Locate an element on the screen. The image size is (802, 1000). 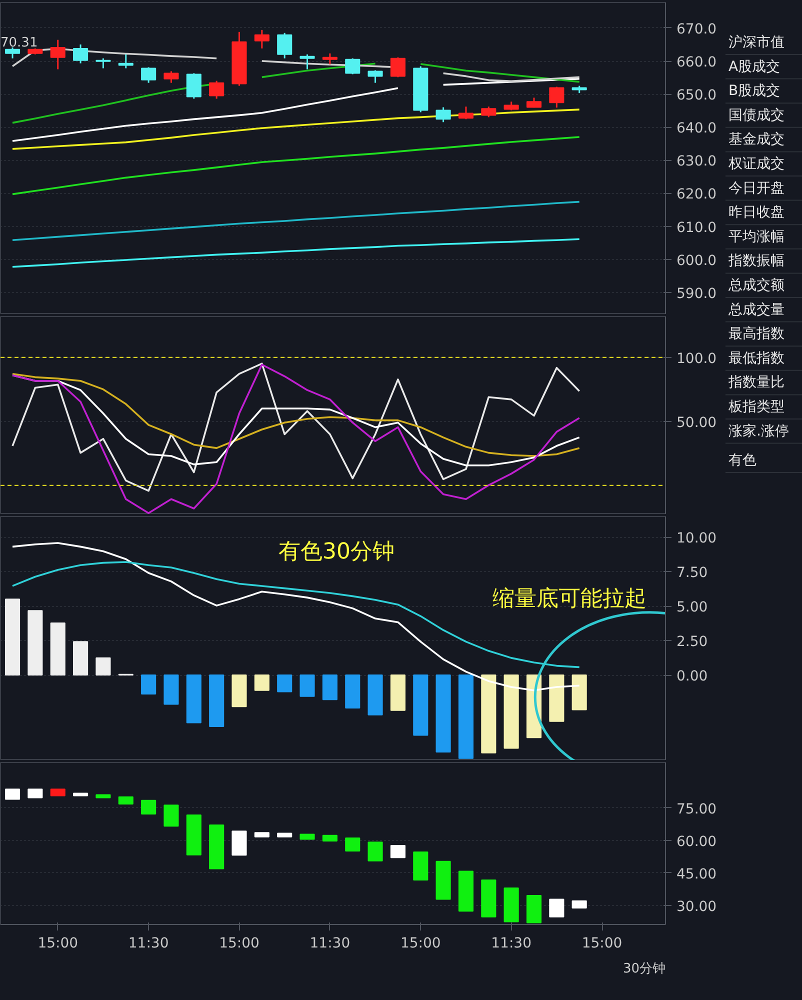
text: 平均涨幅 is located at coordinates (756, 236).